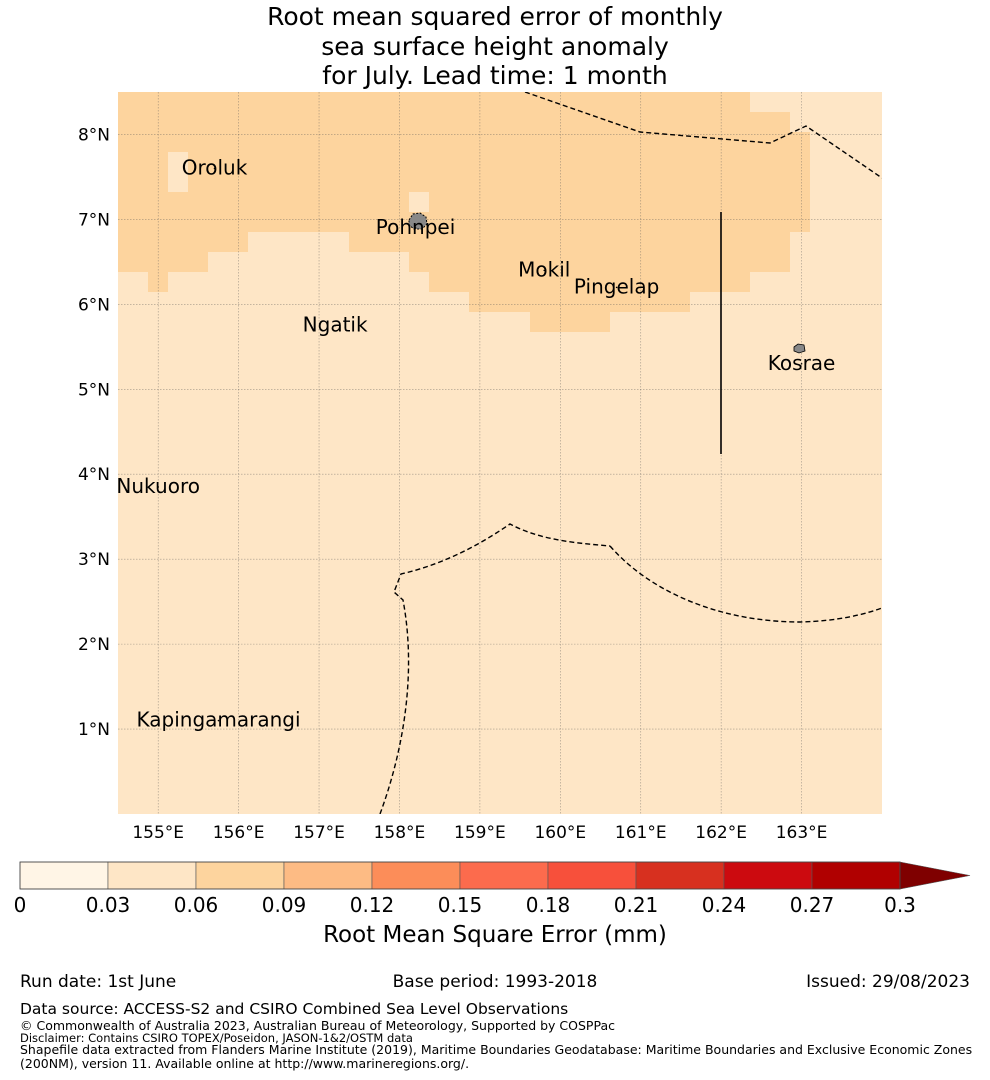  Describe the element at coordinates (94, 390) in the screenshot. I see `lat-tick-label: 5°N` at that location.